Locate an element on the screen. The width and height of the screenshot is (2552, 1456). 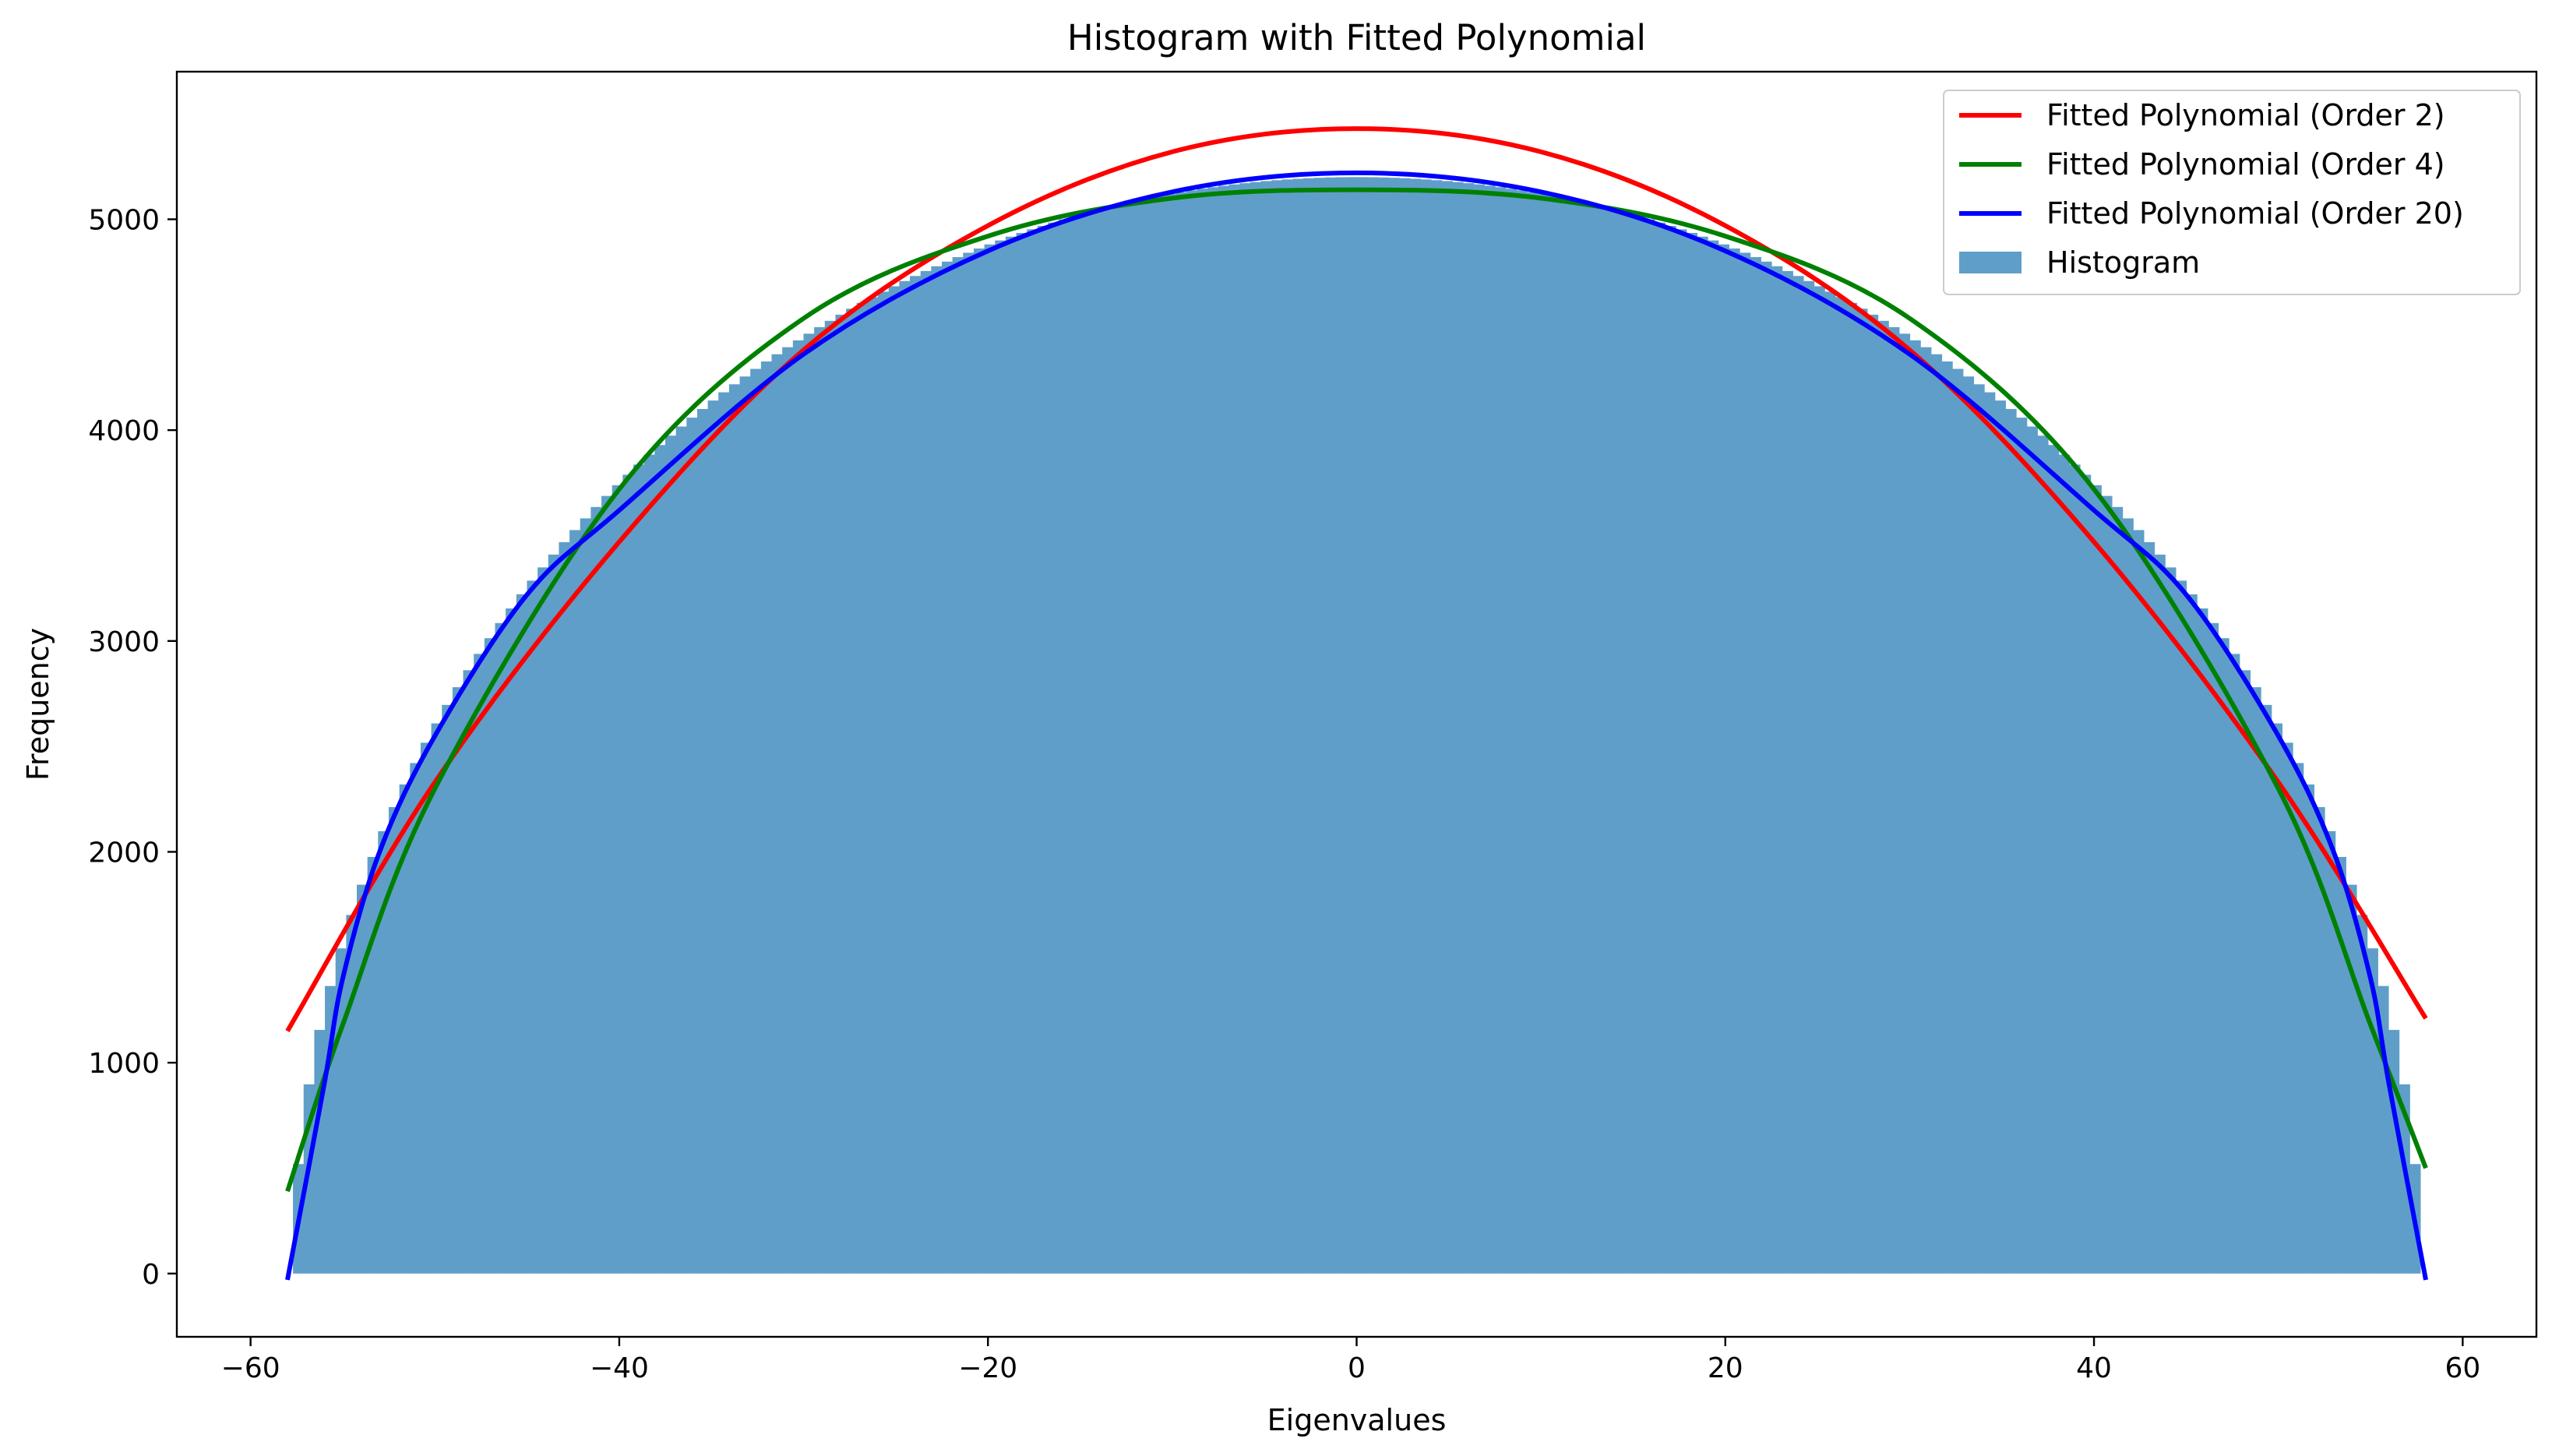
chart-title: Histogram with Fitted Polynomial is located at coordinates (1356, 37).